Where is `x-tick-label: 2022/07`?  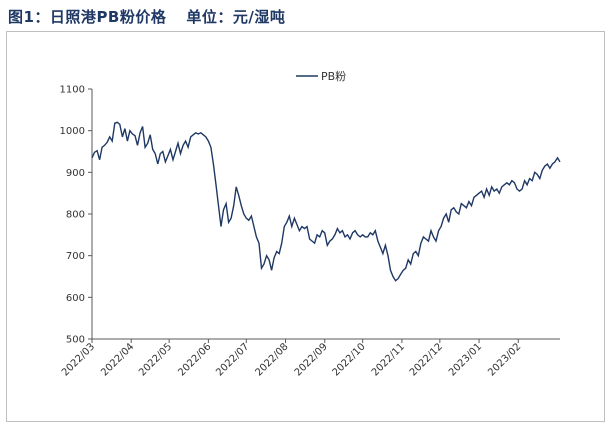
x-tick-label: 2022/07 is located at coordinates (232, 359).